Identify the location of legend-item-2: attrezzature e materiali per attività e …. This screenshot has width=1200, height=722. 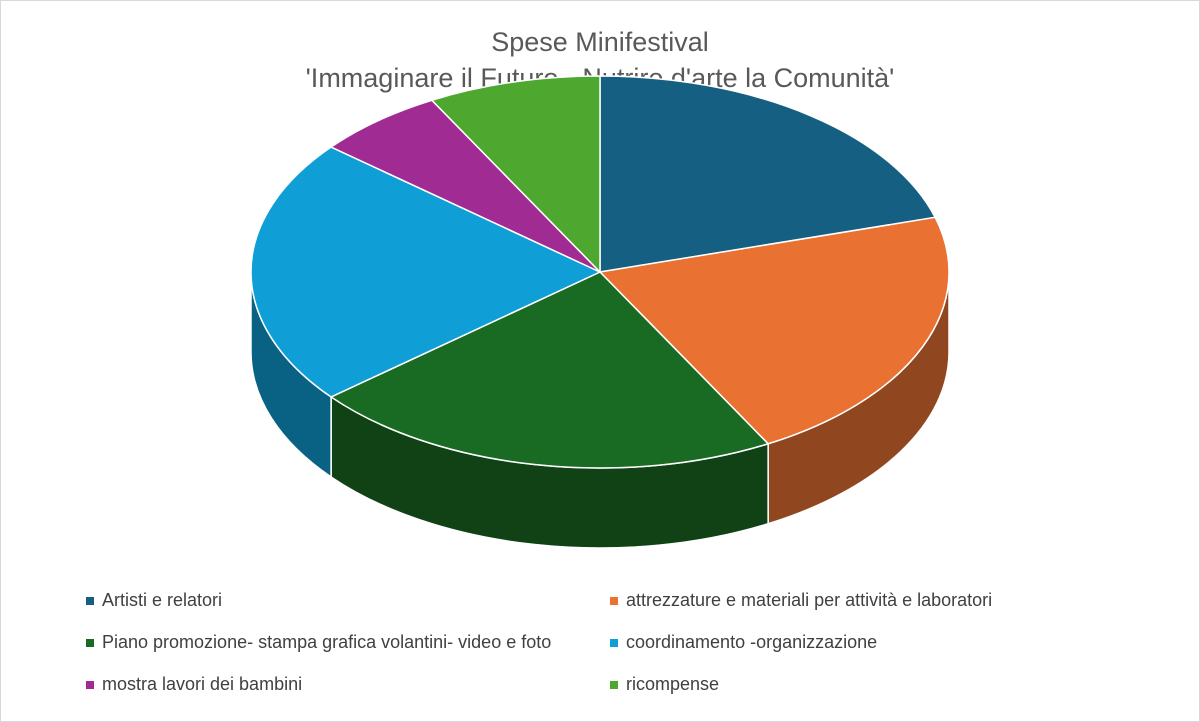
(801, 600).